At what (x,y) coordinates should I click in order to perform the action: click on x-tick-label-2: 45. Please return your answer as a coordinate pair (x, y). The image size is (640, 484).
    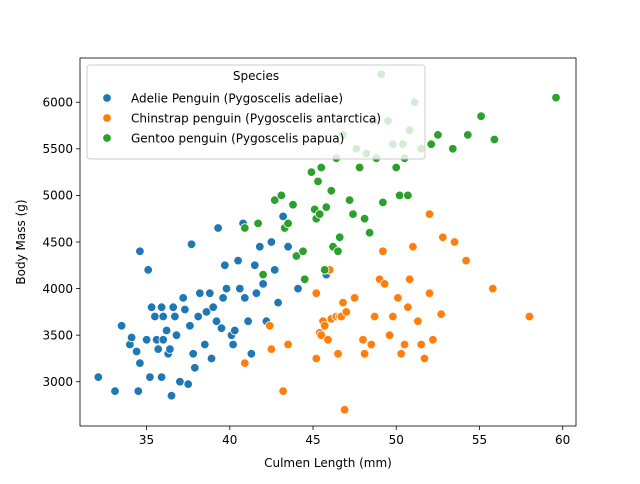
    Looking at the image, I should click on (312, 440).